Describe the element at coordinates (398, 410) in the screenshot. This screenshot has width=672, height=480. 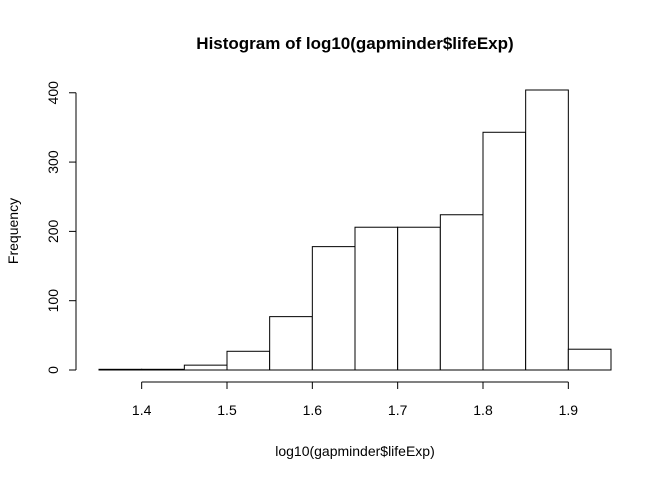
I see `x-tick-label: 1.7` at that location.